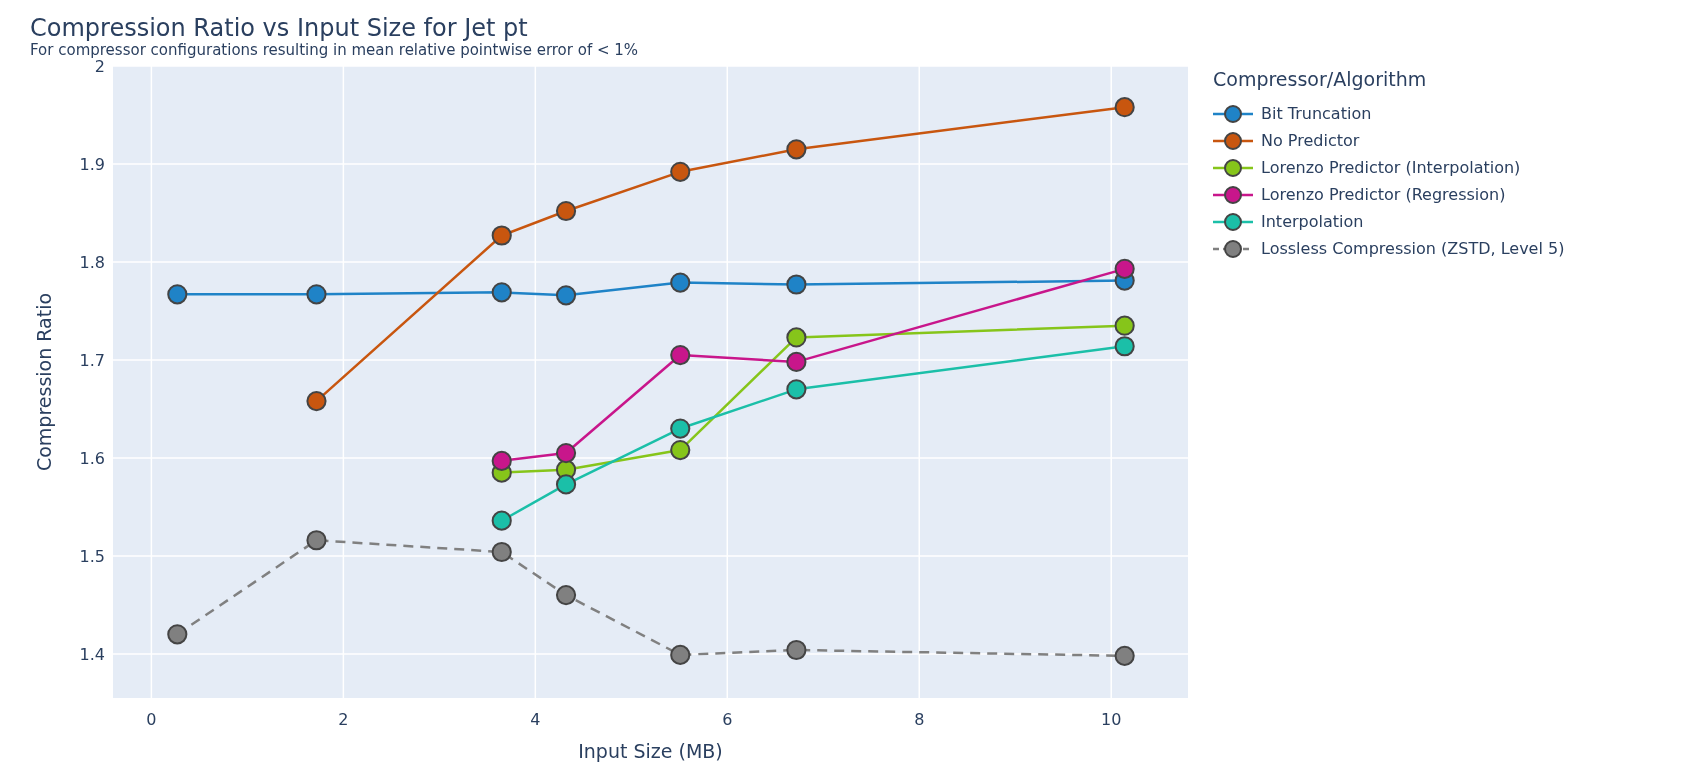  I want to click on y-tick-label: 1.5, so click(92, 556).